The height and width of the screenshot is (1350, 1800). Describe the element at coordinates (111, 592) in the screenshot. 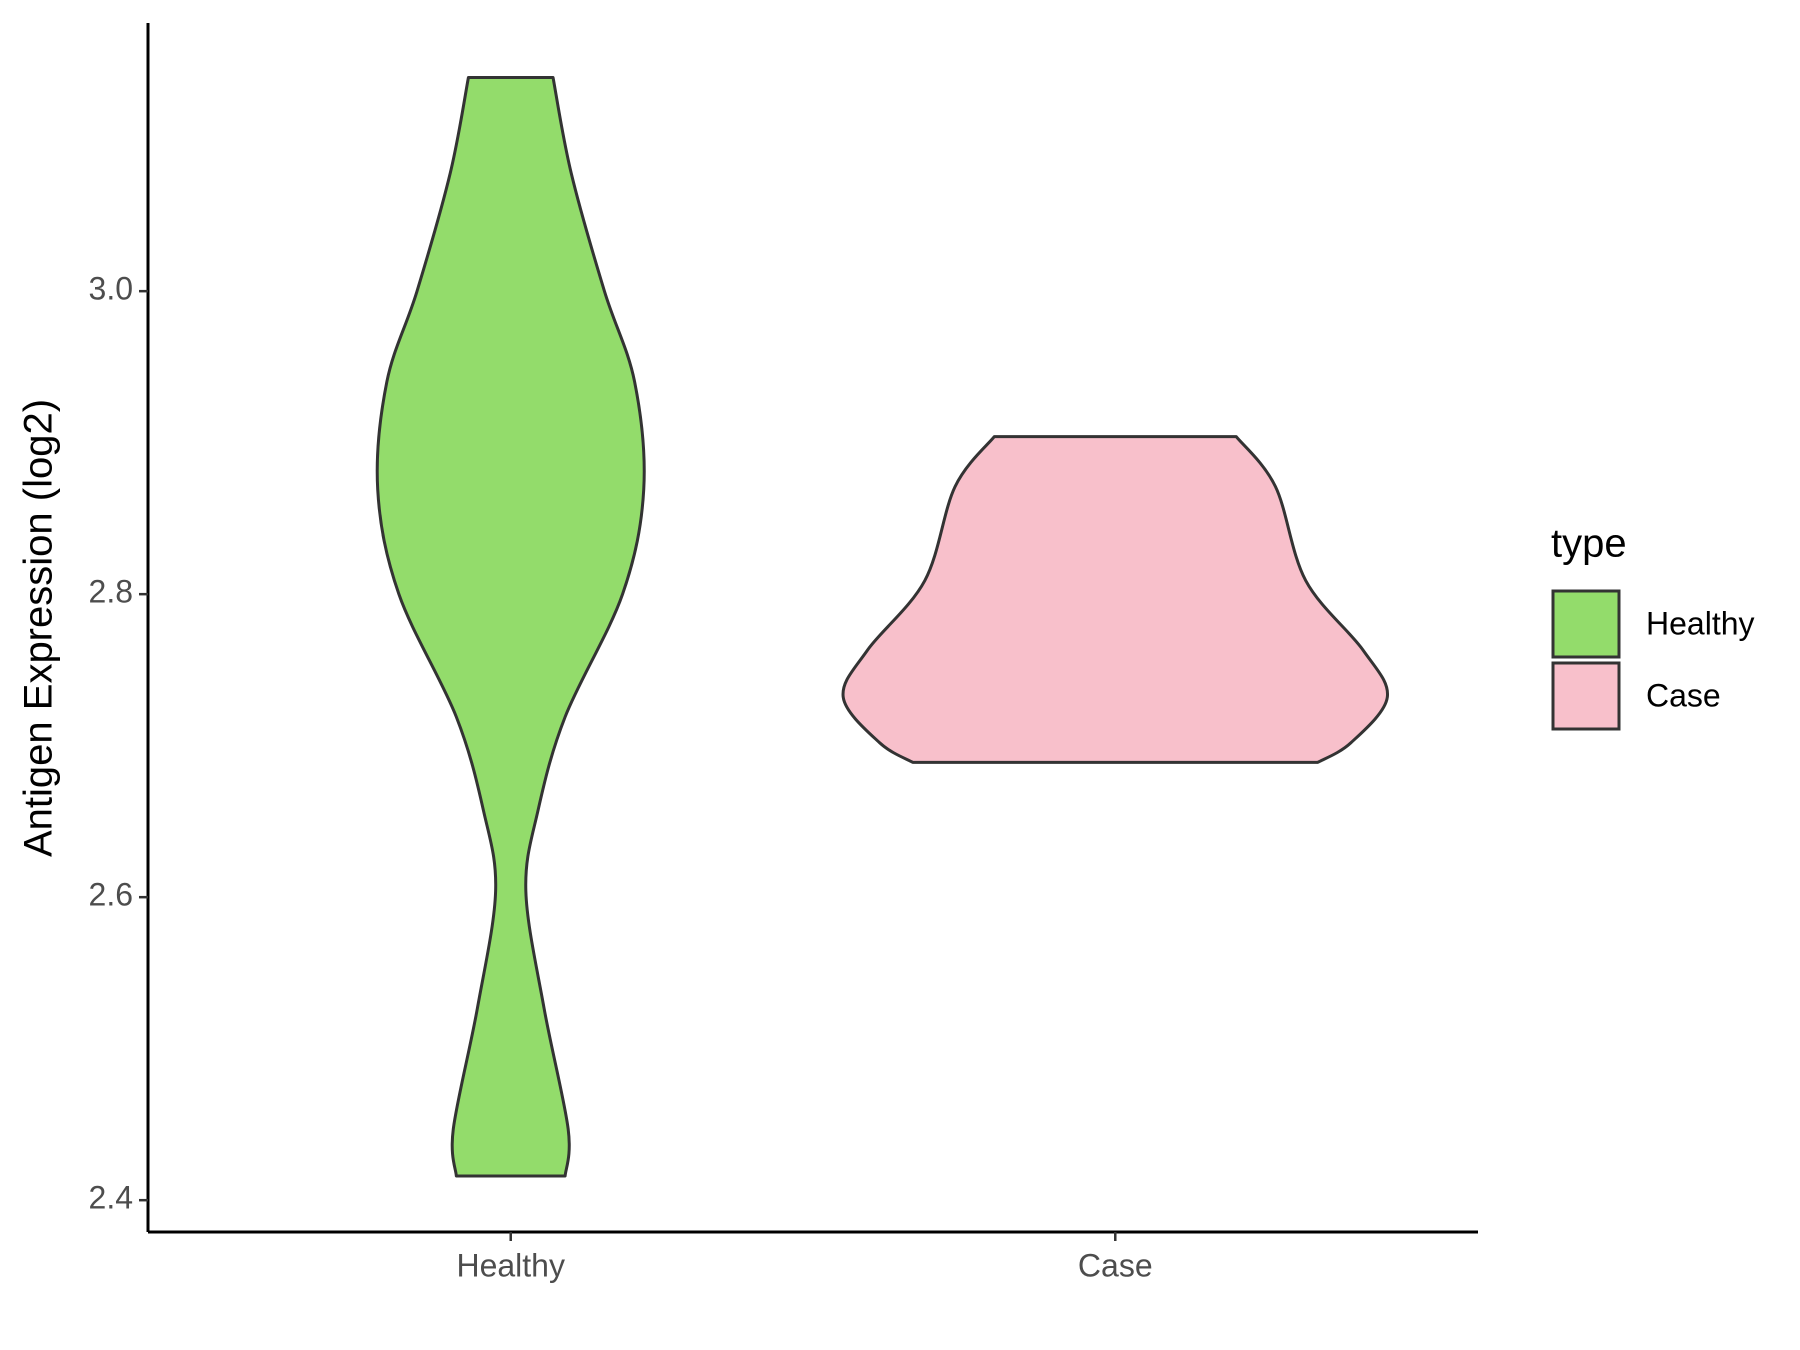

I see `y-tick-label: 2.8` at that location.